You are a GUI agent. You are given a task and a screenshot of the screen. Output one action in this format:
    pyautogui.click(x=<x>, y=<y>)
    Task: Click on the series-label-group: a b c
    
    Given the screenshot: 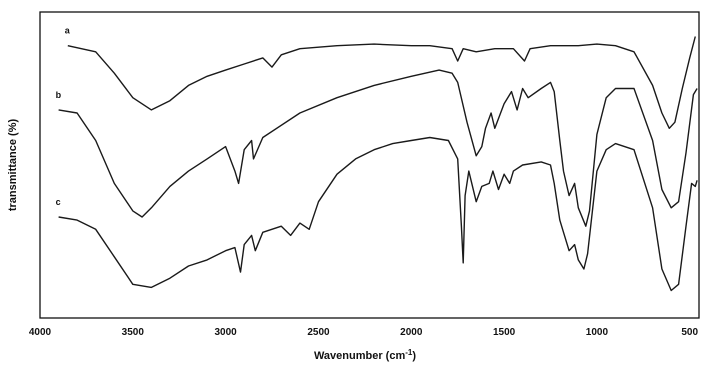 What is the action you would take?
    pyautogui.click(x=63, y=116)
    